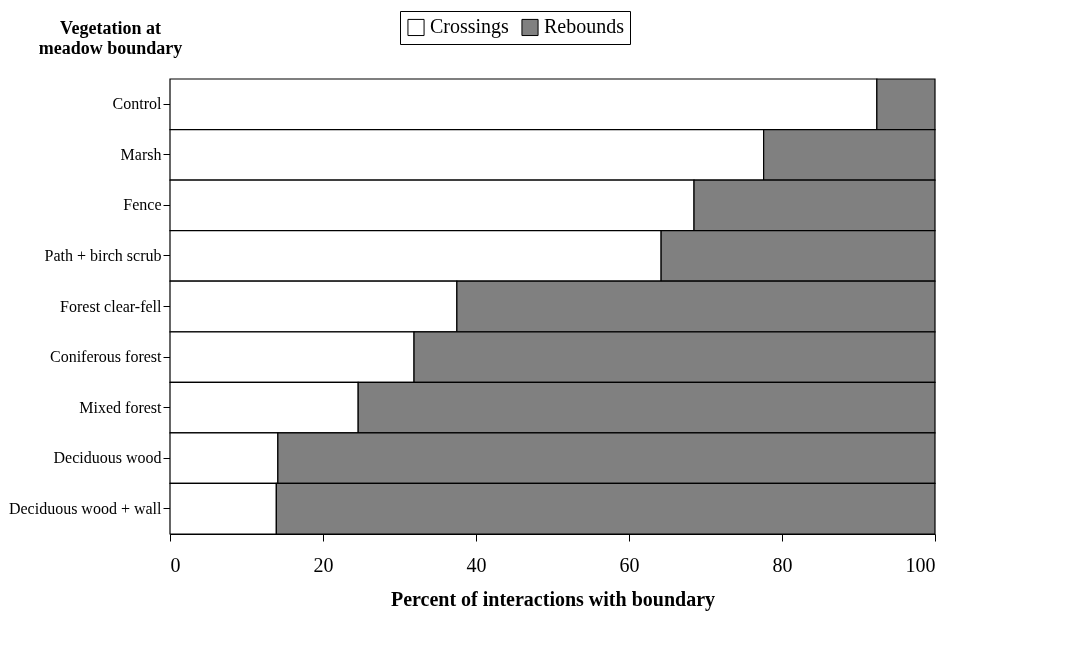  I want to click on legend-label: Crossings, so click(470, 27).